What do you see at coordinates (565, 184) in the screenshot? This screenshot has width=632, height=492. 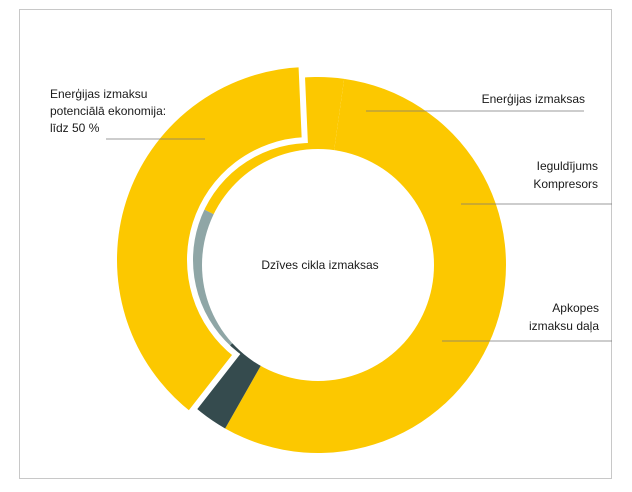 I see `investment-label-line-2: Kompresors` at bounding box center [565, 184].